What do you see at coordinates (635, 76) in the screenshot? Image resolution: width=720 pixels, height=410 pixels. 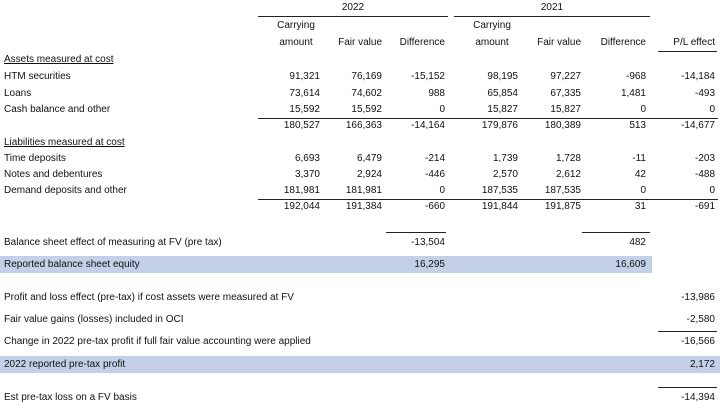 I see `cell-difference-2021: -968` at bounding box center [635, 76].